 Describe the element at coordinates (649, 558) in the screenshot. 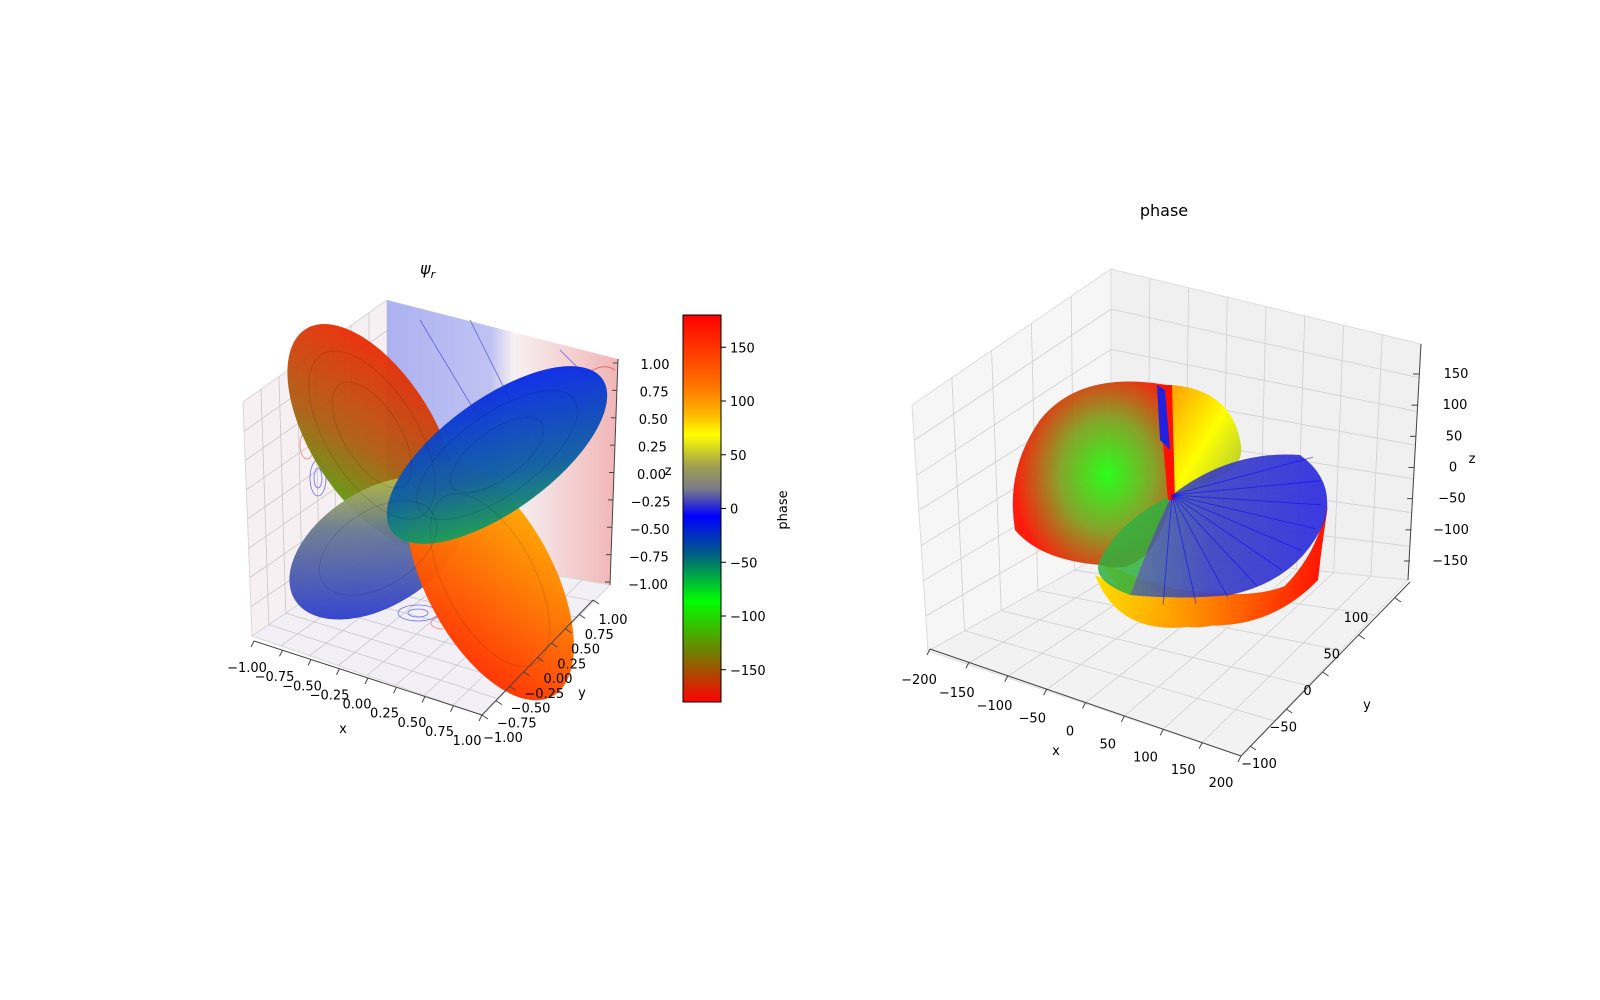

I see `z-tick-label: −0.75` at that location.